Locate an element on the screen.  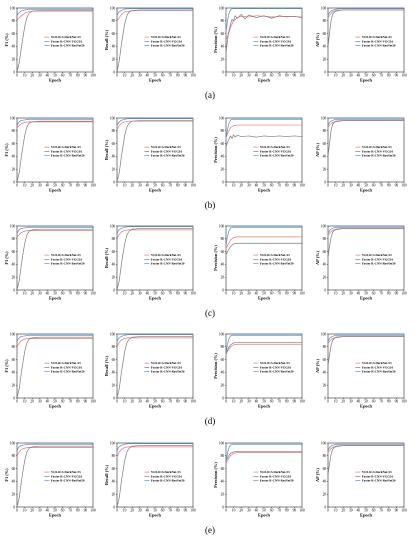
y-axis-label: Precision (%) is located at coordinates (215, 258).